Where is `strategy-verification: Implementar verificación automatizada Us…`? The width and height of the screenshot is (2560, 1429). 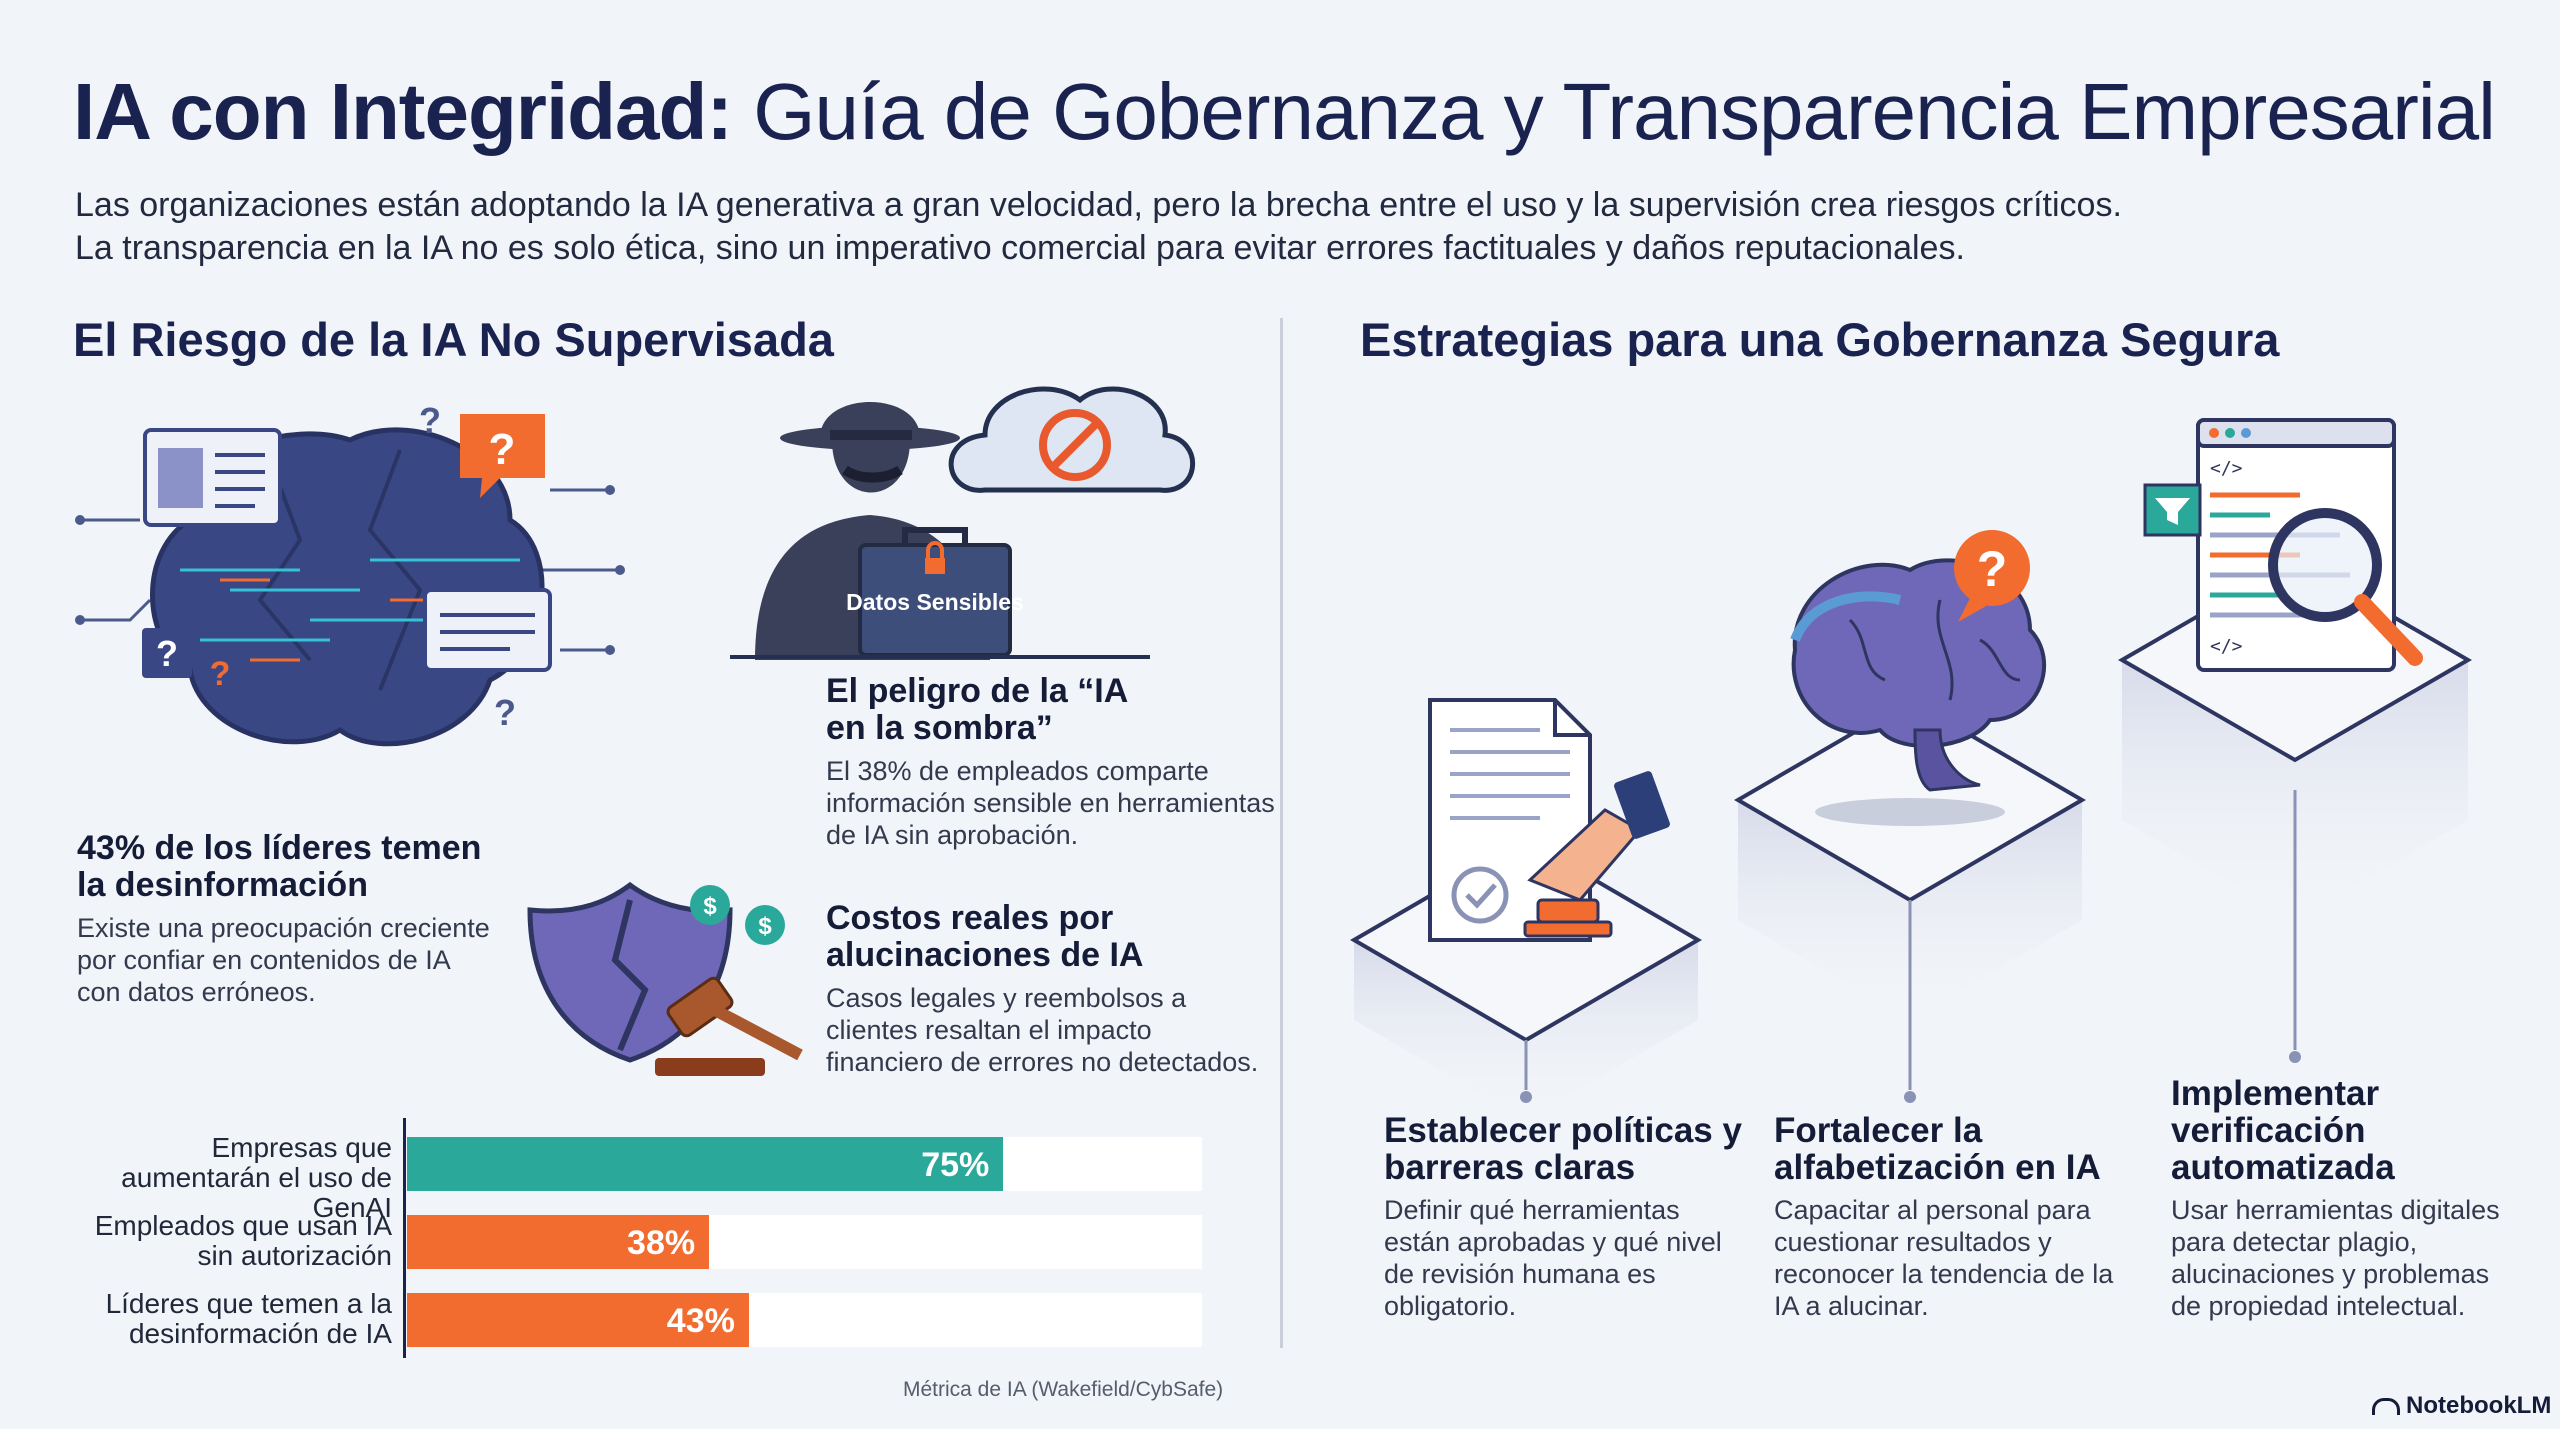
strategy-verification: Implementar verificación automatizada Us… is located at coordinates (2336, 1198).